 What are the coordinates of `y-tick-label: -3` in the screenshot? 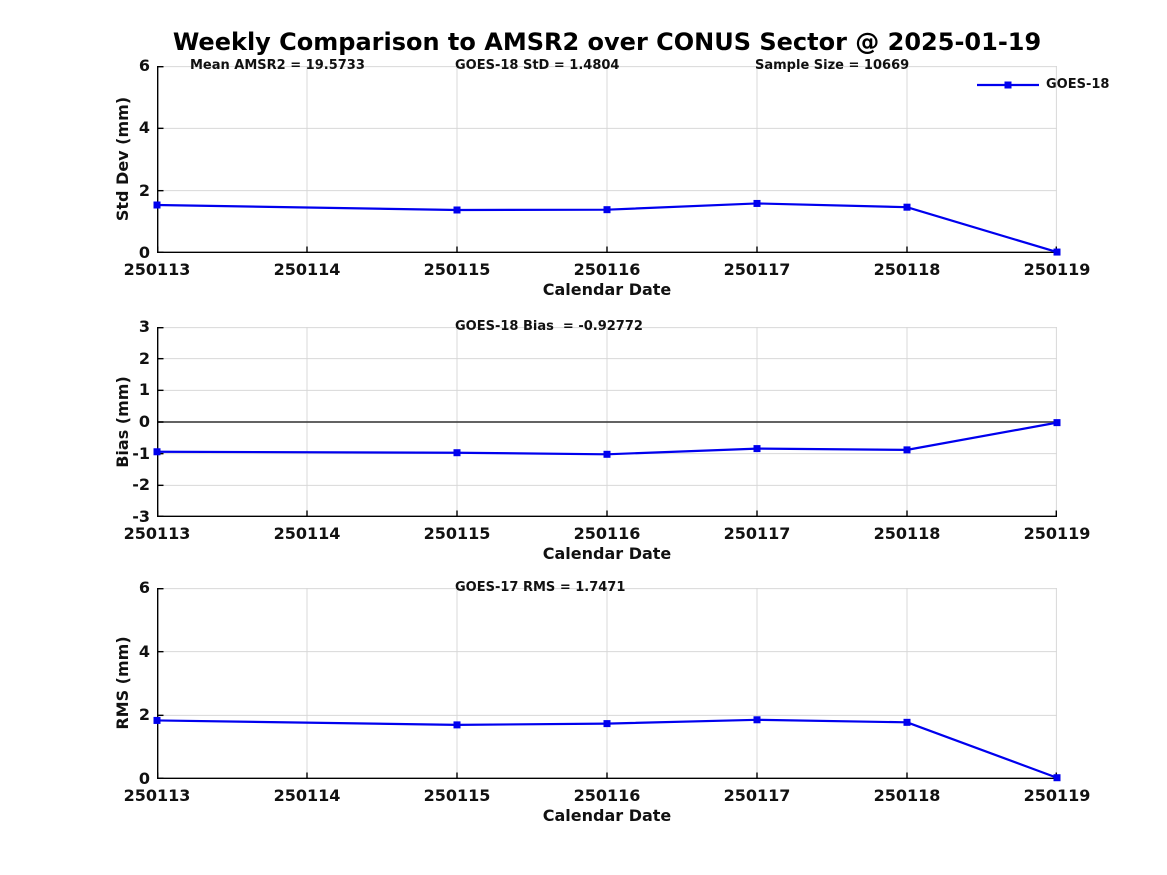 It's located at (141, 516).